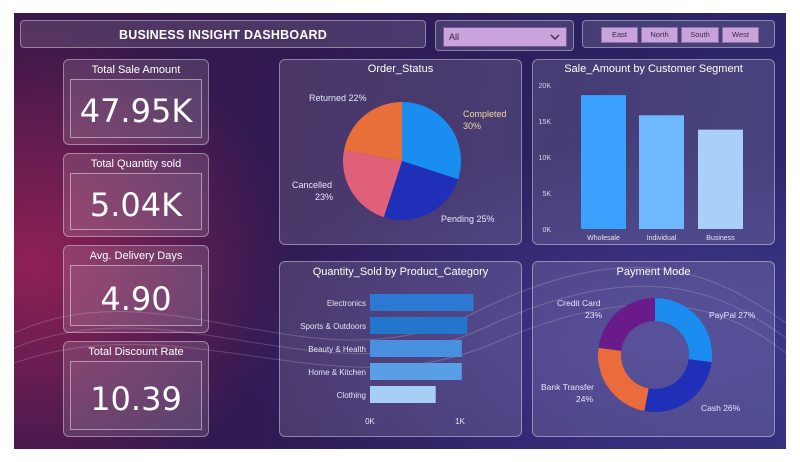  What do you see at coordinates (545, 122) in the screenshot?
I see `y-tick-label: 15K` at bounding box center [545, 122].